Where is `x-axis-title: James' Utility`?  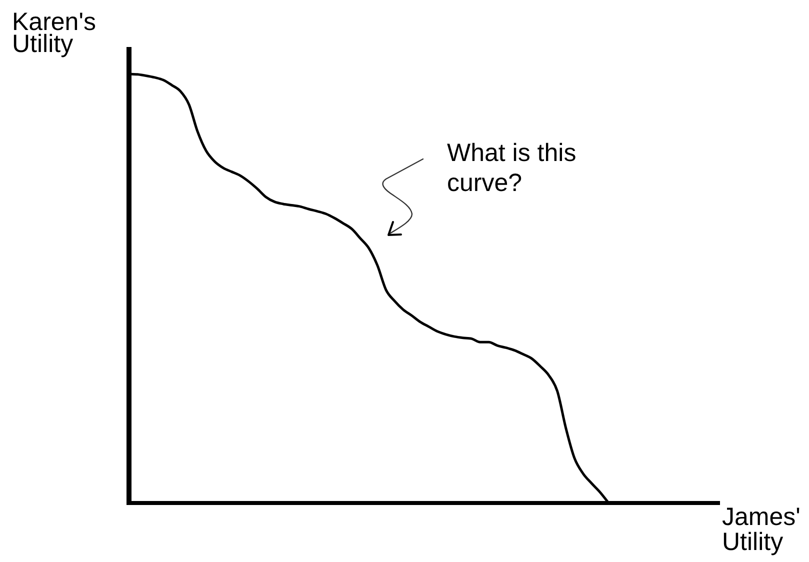 x-axis-title: James' Utility is located at coordinates (762, 529).